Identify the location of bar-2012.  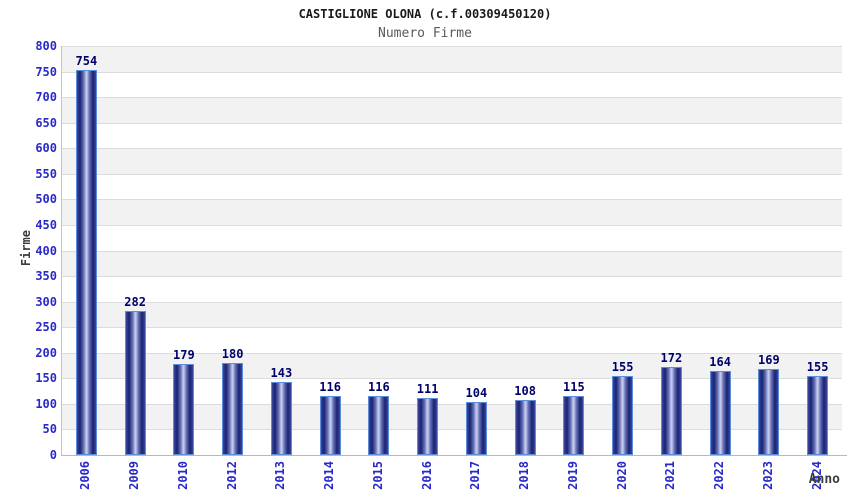
(233, 408).